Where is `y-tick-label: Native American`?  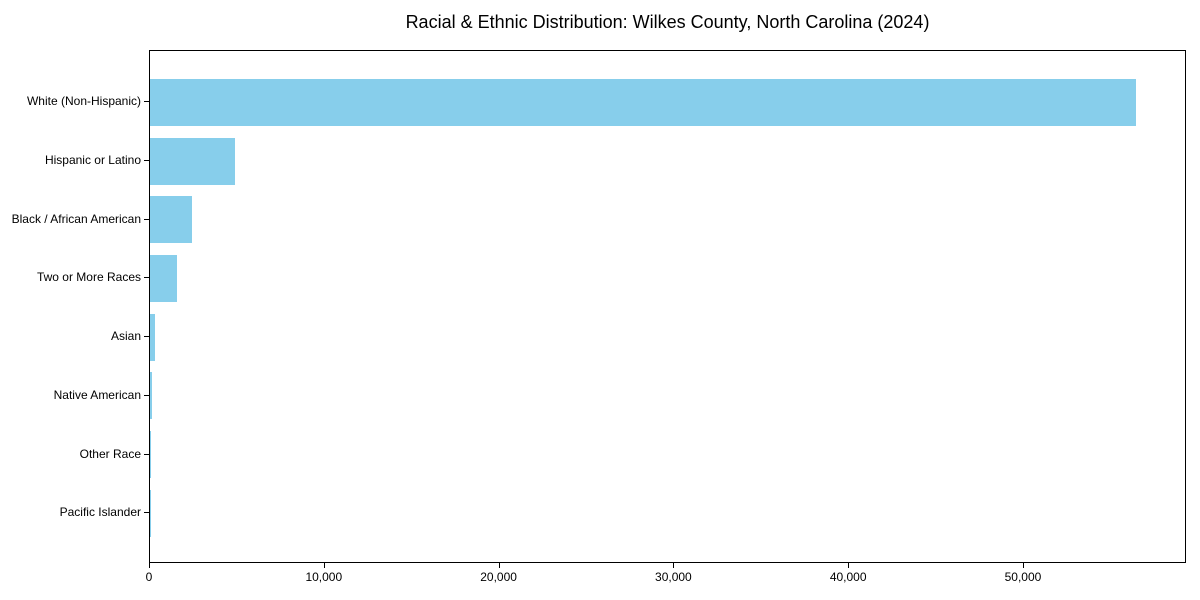 y-tick-label: Native American is located at coordinates (97, 394).